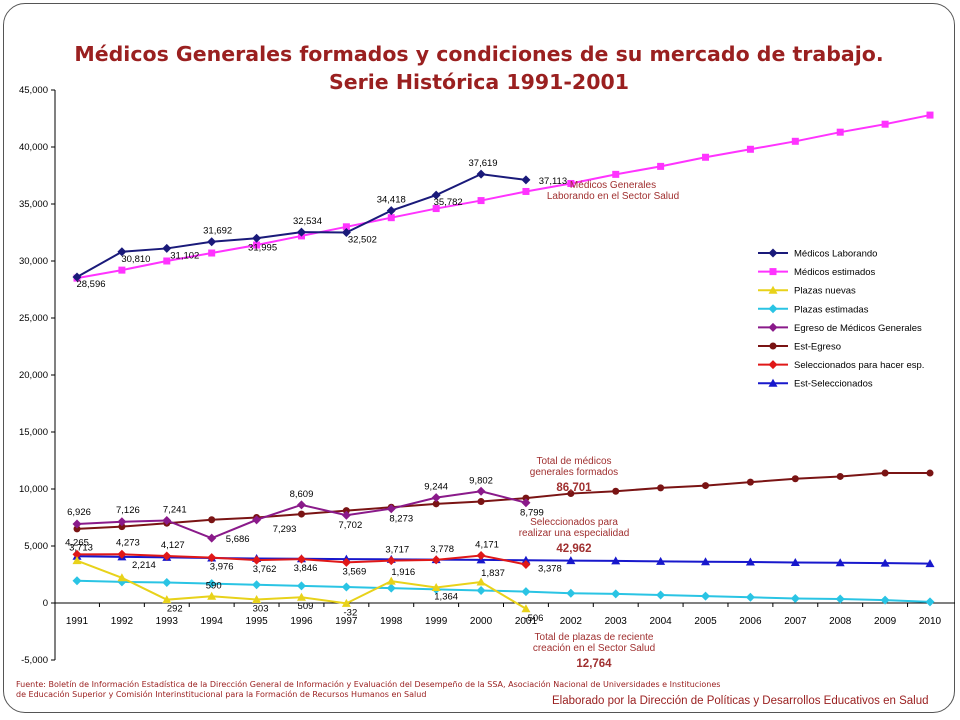 Image resolution: width=960 pixels, height=720 pixels. What do you see at coordinates (858, 328) in the screenshot?
I see `legend-label: Egreso de Médicos Generales` at bounding box center [858, 328].